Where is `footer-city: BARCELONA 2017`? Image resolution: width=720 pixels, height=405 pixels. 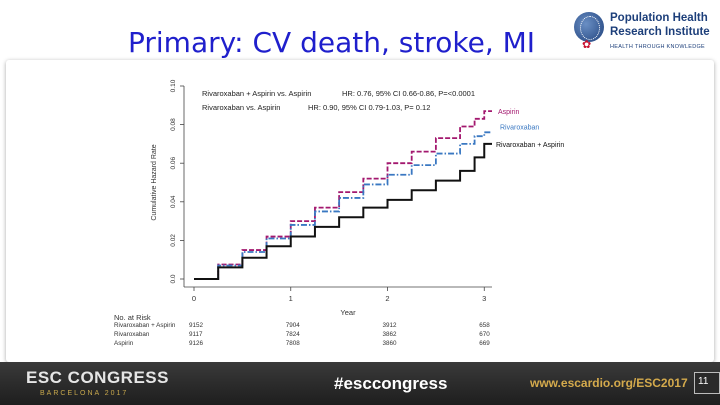
footer-city: BARCELONA 2017 is located at coordinates (84, 393).